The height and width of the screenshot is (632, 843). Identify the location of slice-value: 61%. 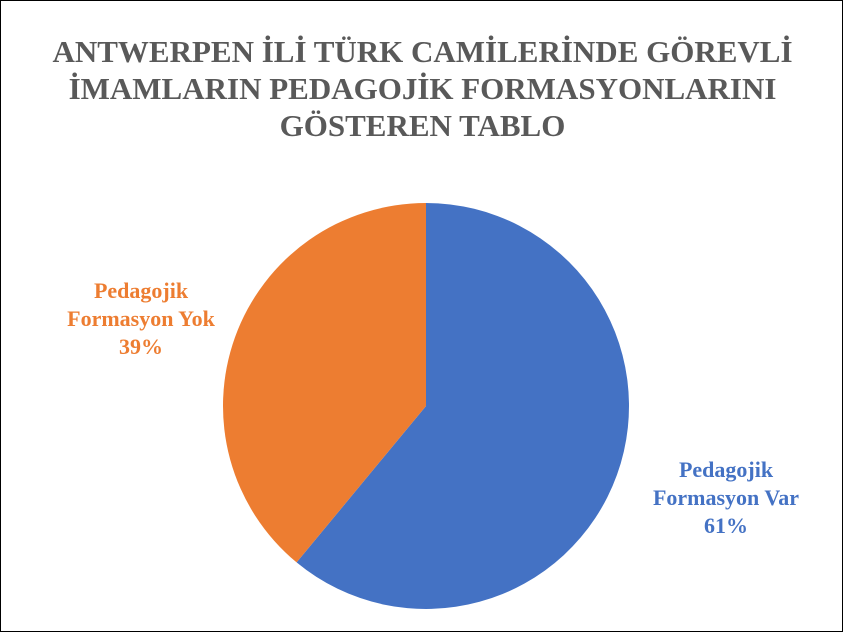
(726, 525).